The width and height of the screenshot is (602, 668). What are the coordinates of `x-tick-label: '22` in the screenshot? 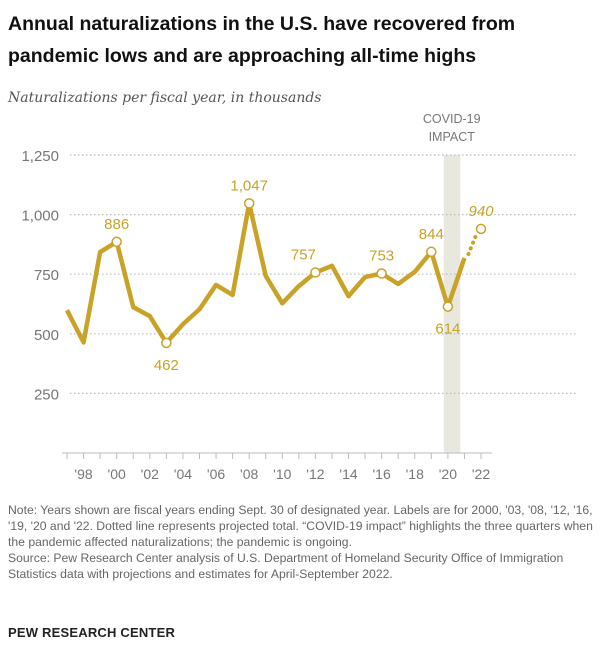 It's located at (481, 474).